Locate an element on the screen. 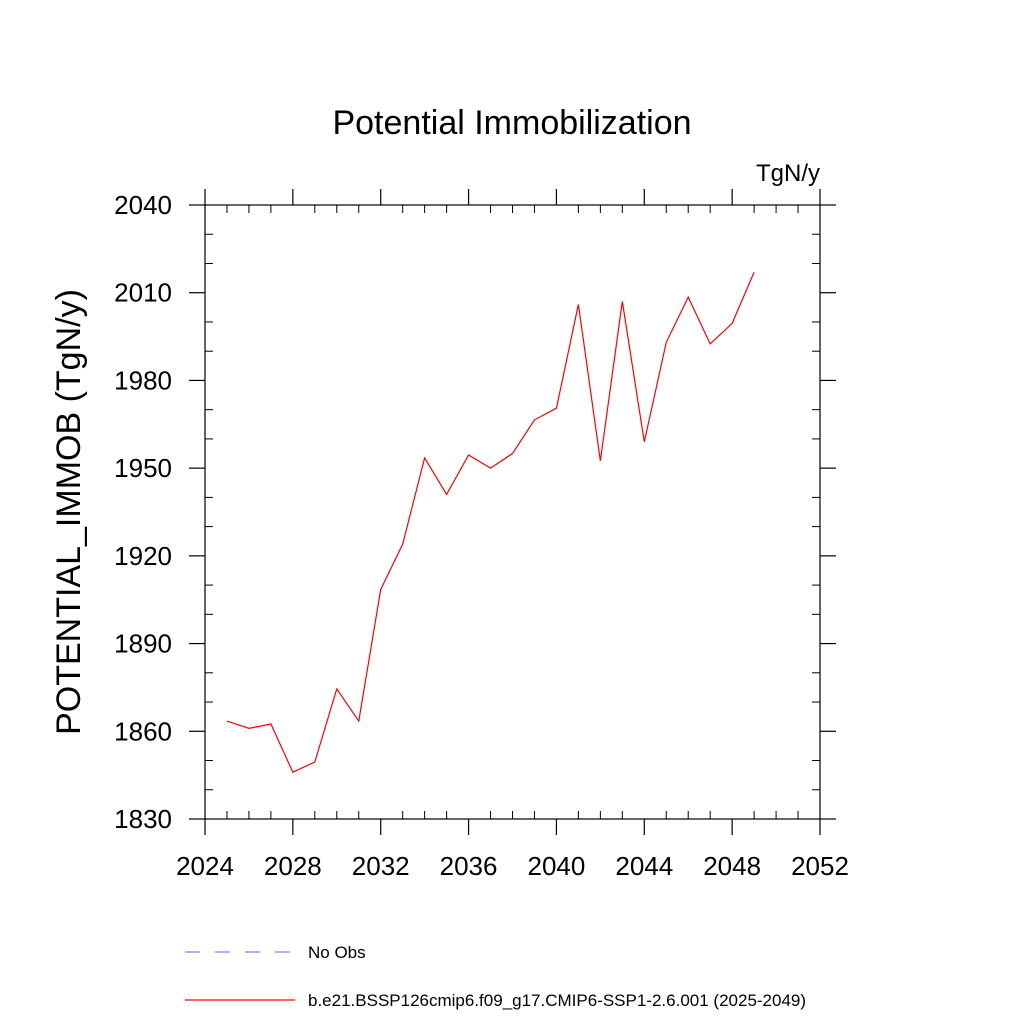  y-tick-label: 1920 is located at coordinates (143, 556).